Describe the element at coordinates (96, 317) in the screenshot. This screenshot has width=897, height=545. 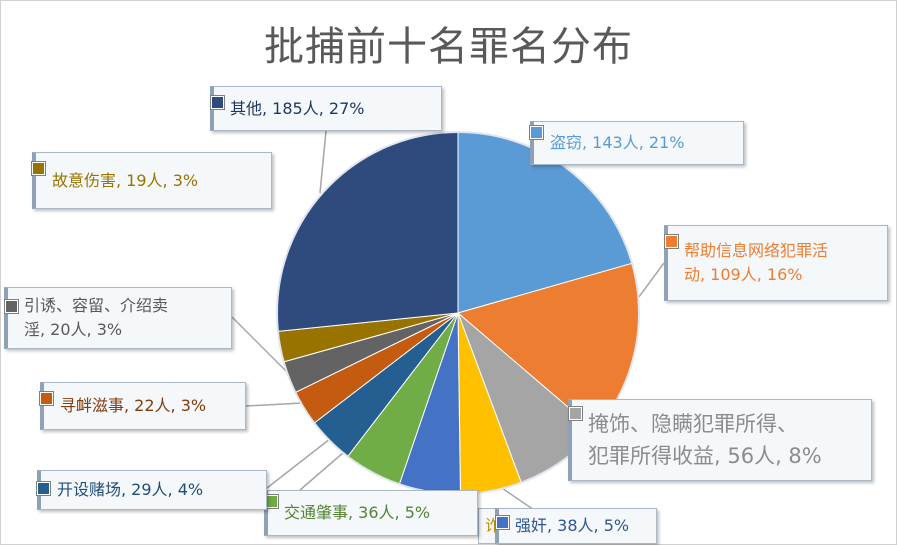
I see `data-label-text-8: 引诱、容留、介绍卖 淫, 20人, 3%` at that location.